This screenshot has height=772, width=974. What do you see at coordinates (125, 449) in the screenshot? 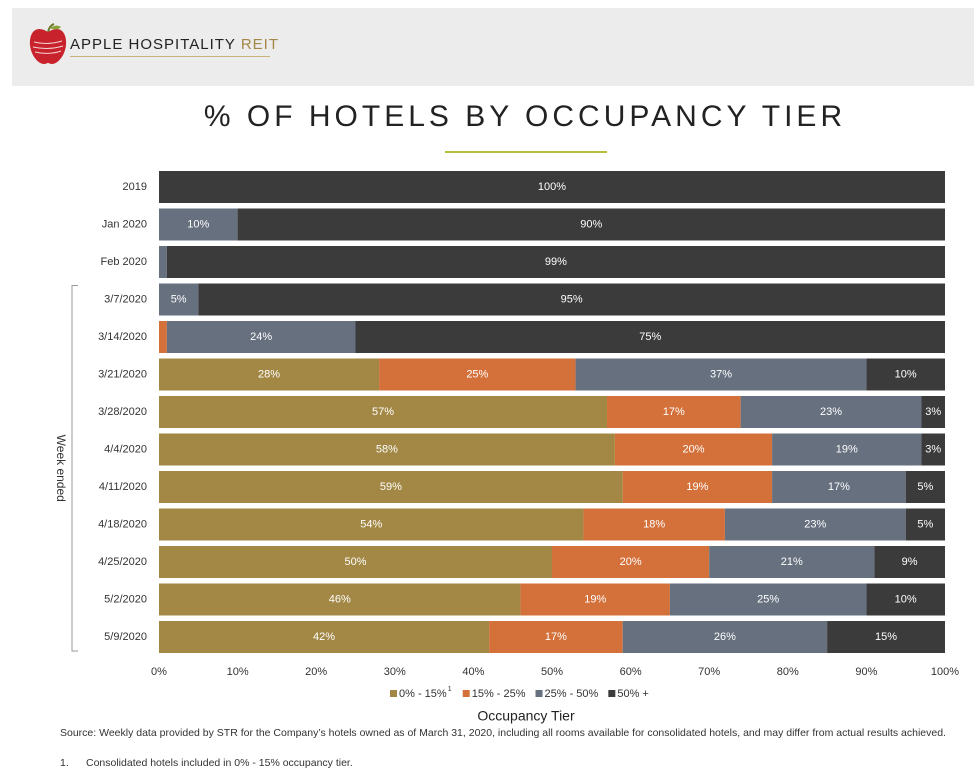
I see `category-label: 4/4/2020` at bounding box center [125, 449].